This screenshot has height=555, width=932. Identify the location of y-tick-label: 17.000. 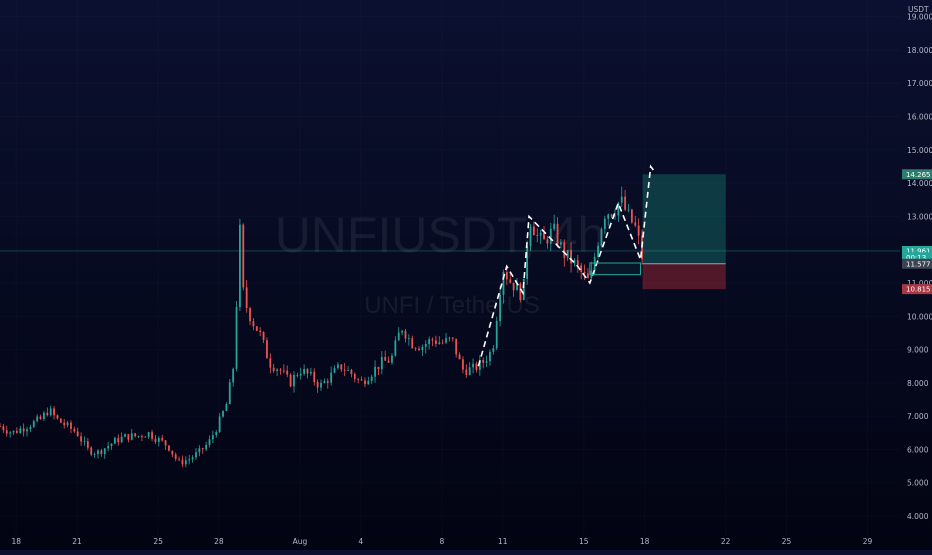
(919, 83).